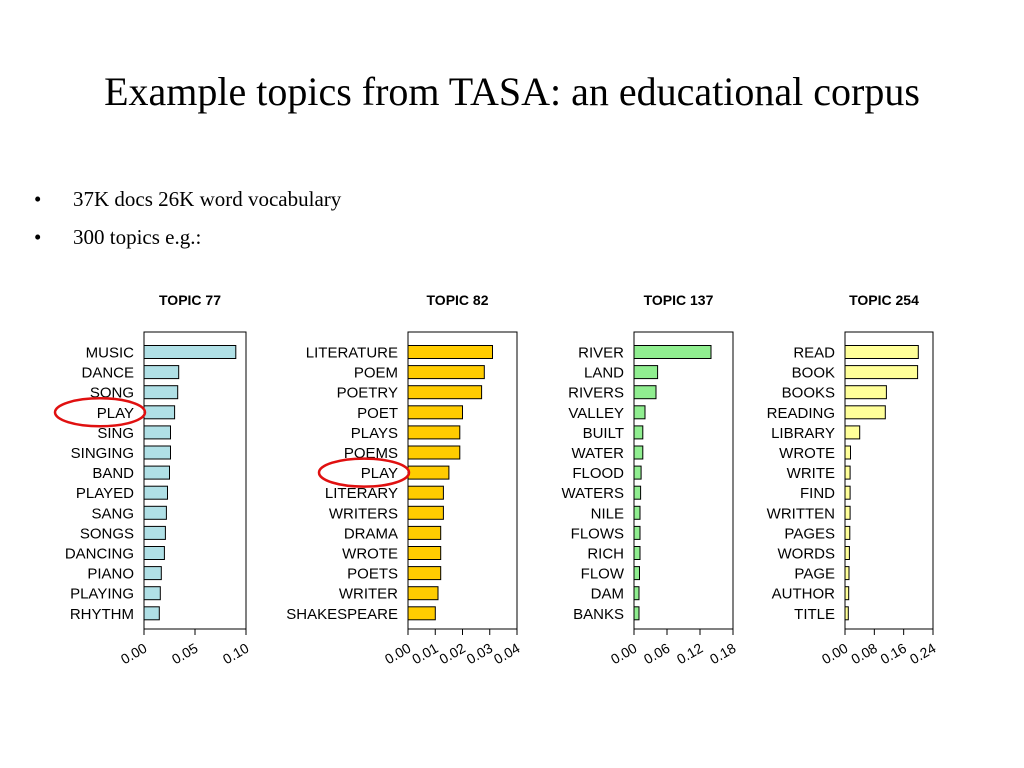 This screenshot has width=1024, height=768. What do you see at coordinates (207, 199) in the screenshot?
I see `bullet-text: 37K docs 26K word vocabulary` at bounding box center [207, 199].